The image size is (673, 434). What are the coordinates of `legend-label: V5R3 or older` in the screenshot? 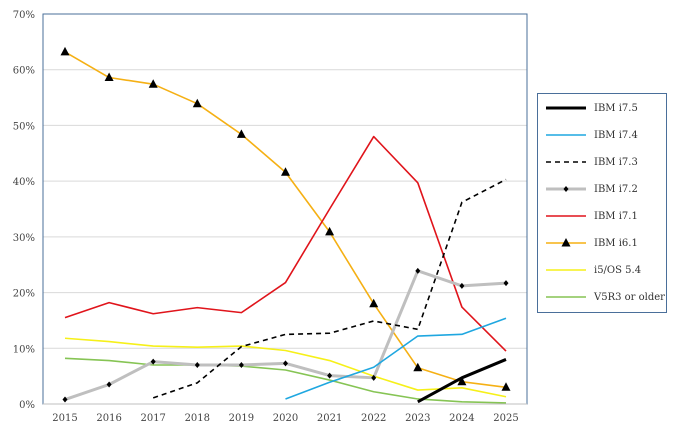 It's located at (629, 297).